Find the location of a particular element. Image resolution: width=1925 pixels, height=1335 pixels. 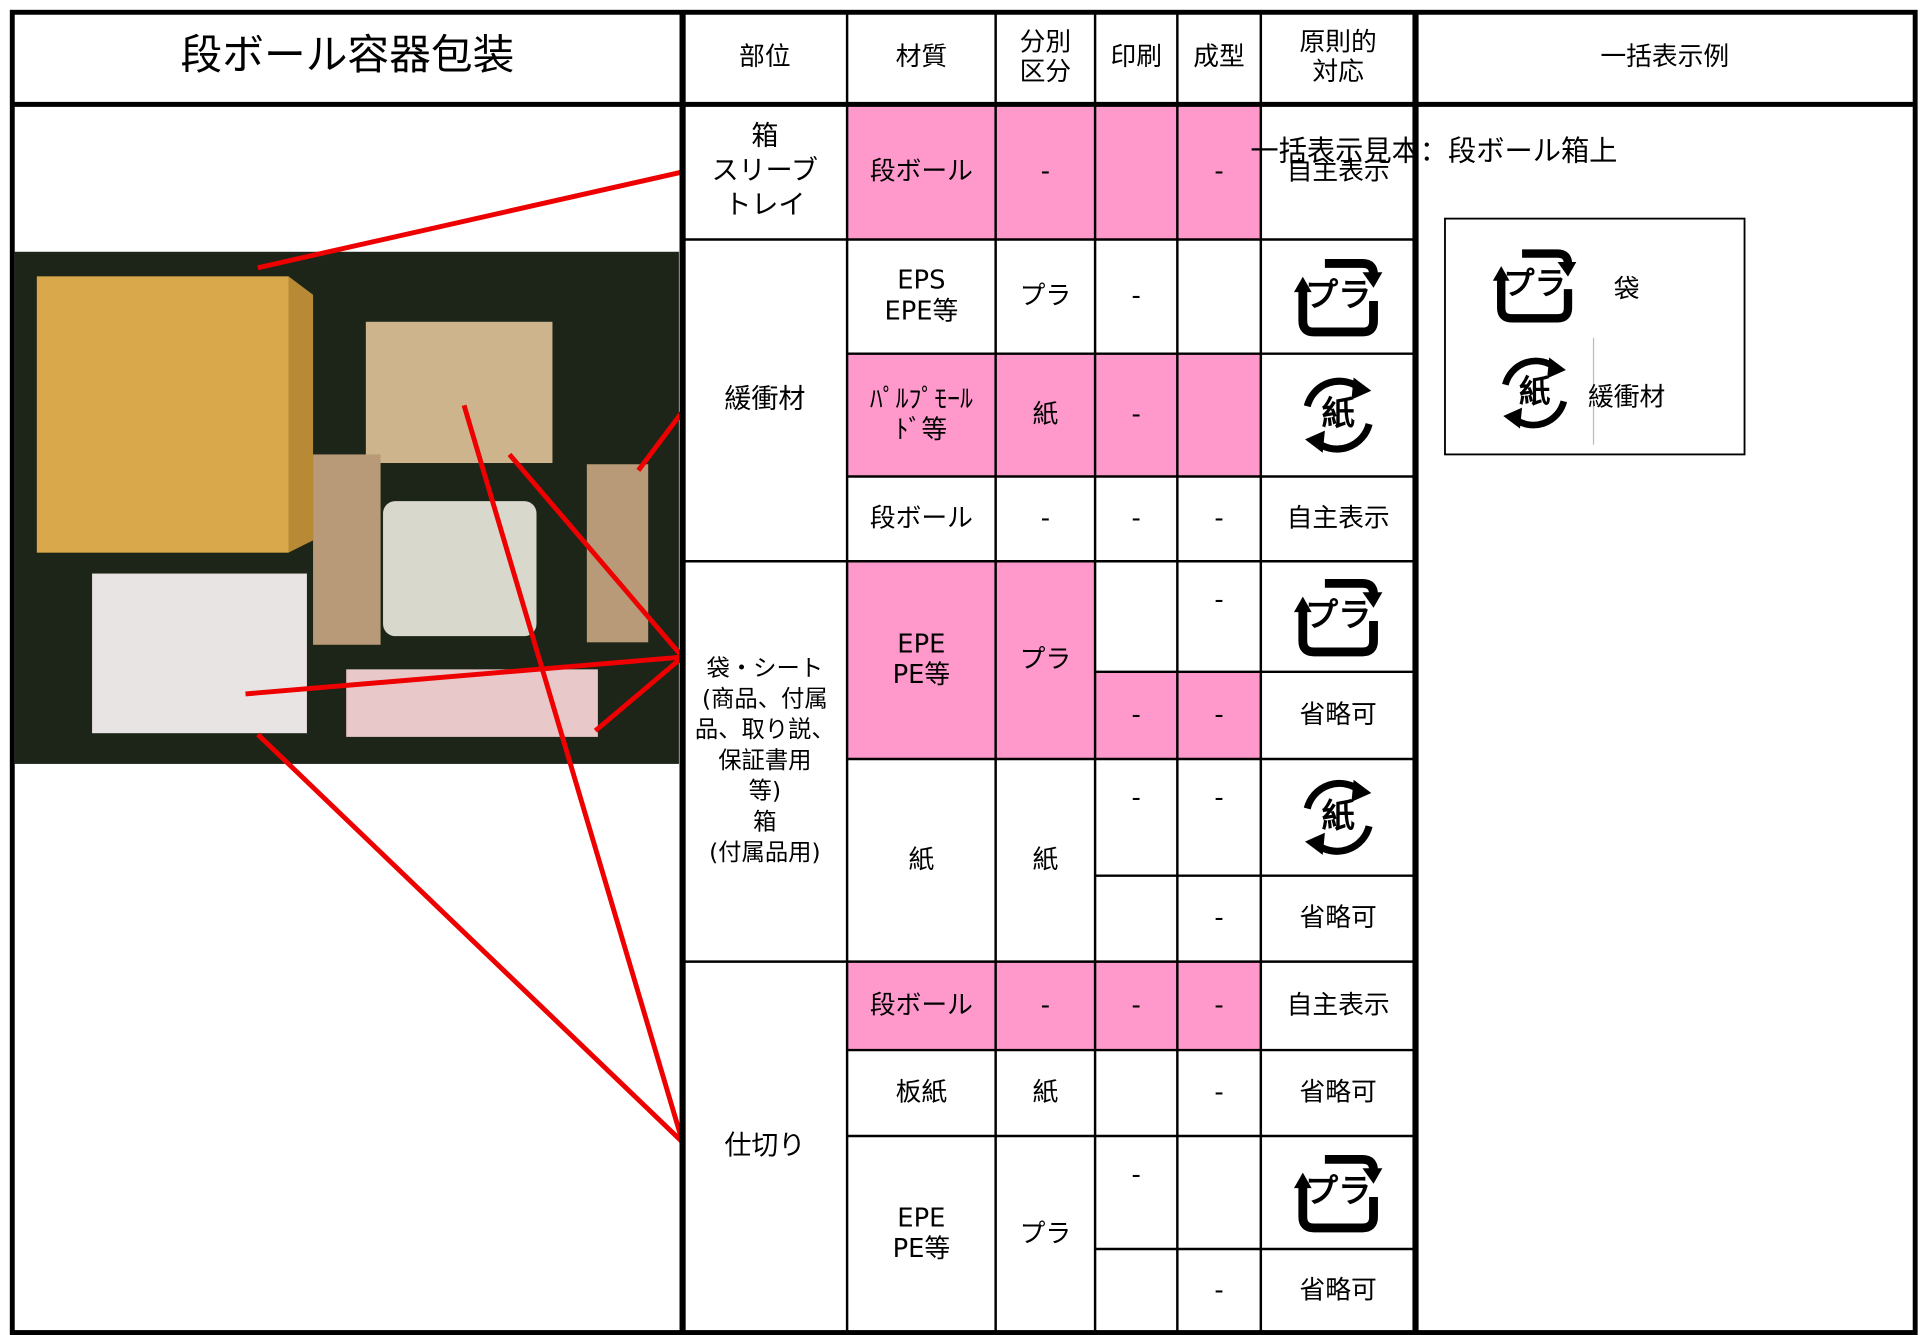

column-header: 部位 is located at coordinates (765, 57).